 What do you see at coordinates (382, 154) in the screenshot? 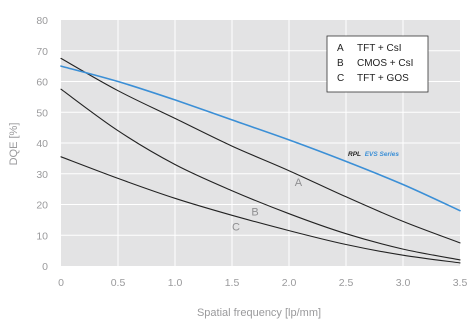
I see `annotation-text: EVS Series` at bounding box center [382, 154].